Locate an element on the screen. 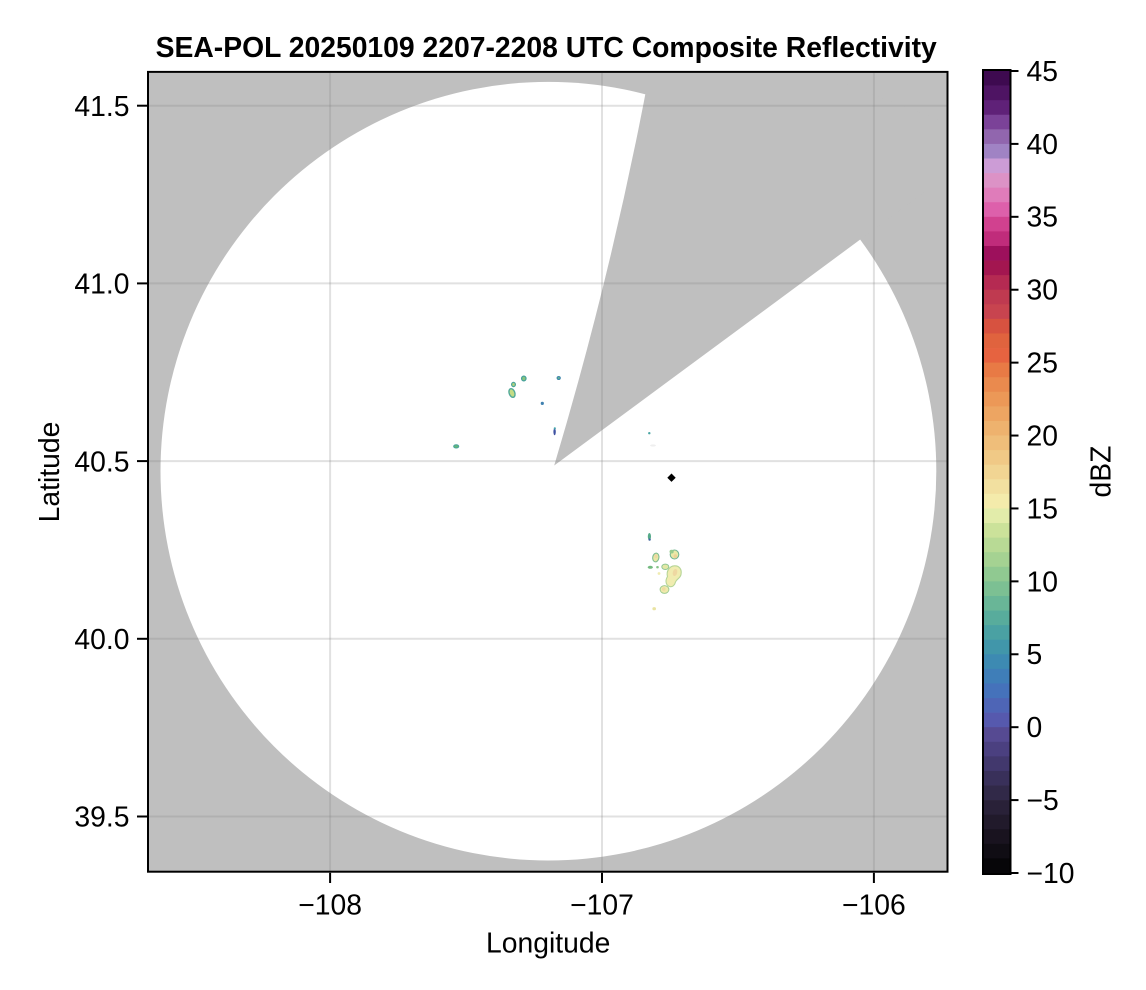 Image resolution: width=1146 pixels, height=990 pixels. svg-text: 41.0 is located at coordinates (101, 284).